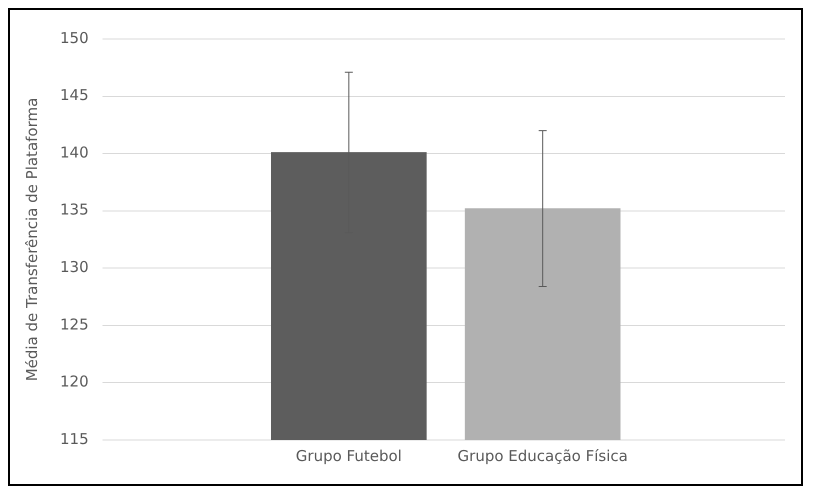 The width and height of the screenshot is (815, 499). Describe the element at coordinates (349, 455) in the screenshot. I see `x-tick-label: Grupo Futebol` at that location.